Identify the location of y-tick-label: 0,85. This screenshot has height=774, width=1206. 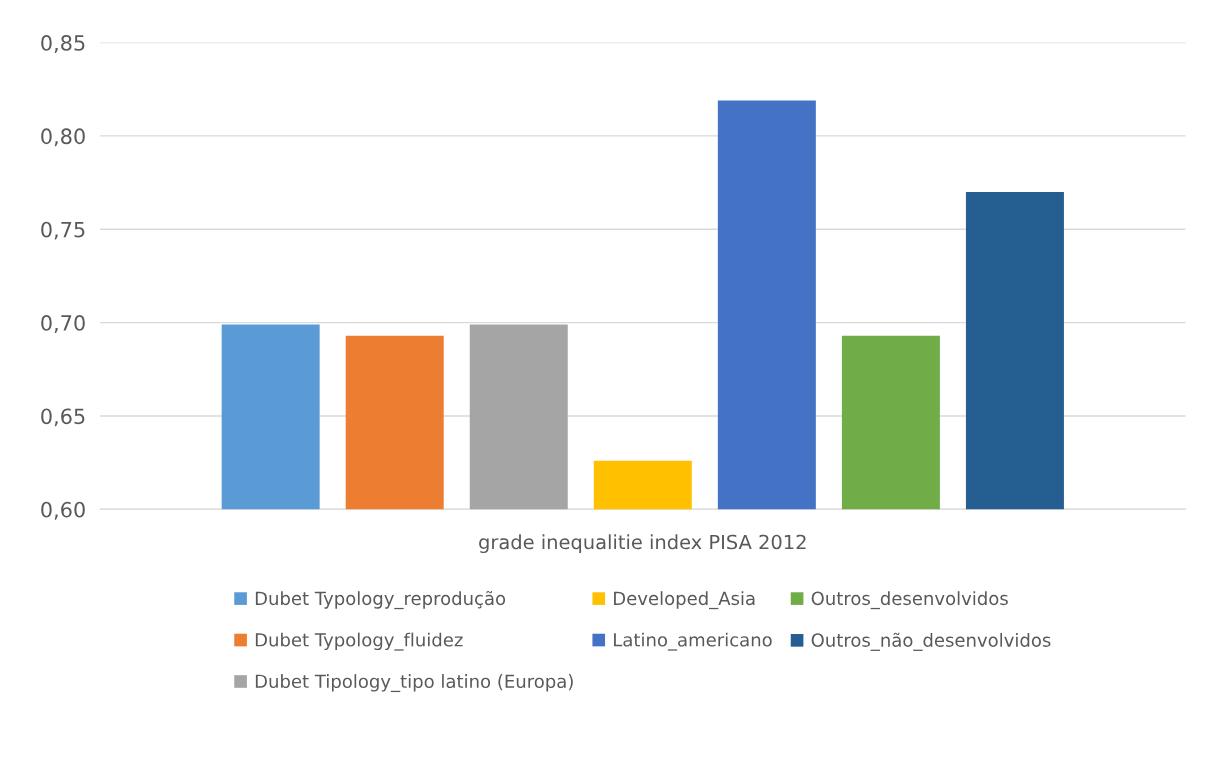
(63, 44).